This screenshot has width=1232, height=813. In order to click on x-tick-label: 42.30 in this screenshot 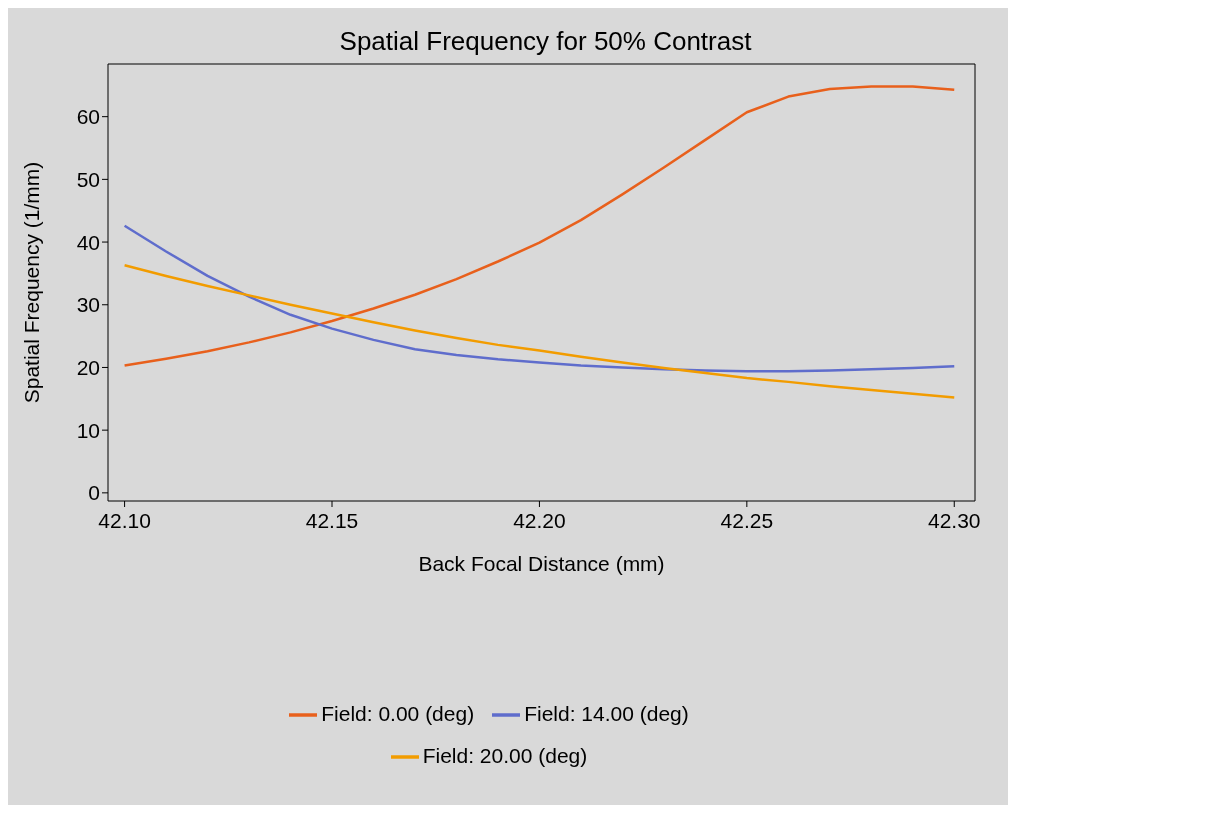, I will do `click(954, 520)`.